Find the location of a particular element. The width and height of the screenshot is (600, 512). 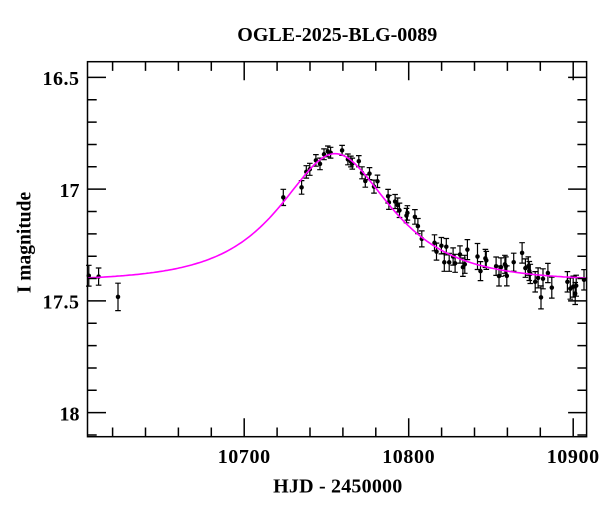

svg-text: 10800 is located at coordinates (408, 457).